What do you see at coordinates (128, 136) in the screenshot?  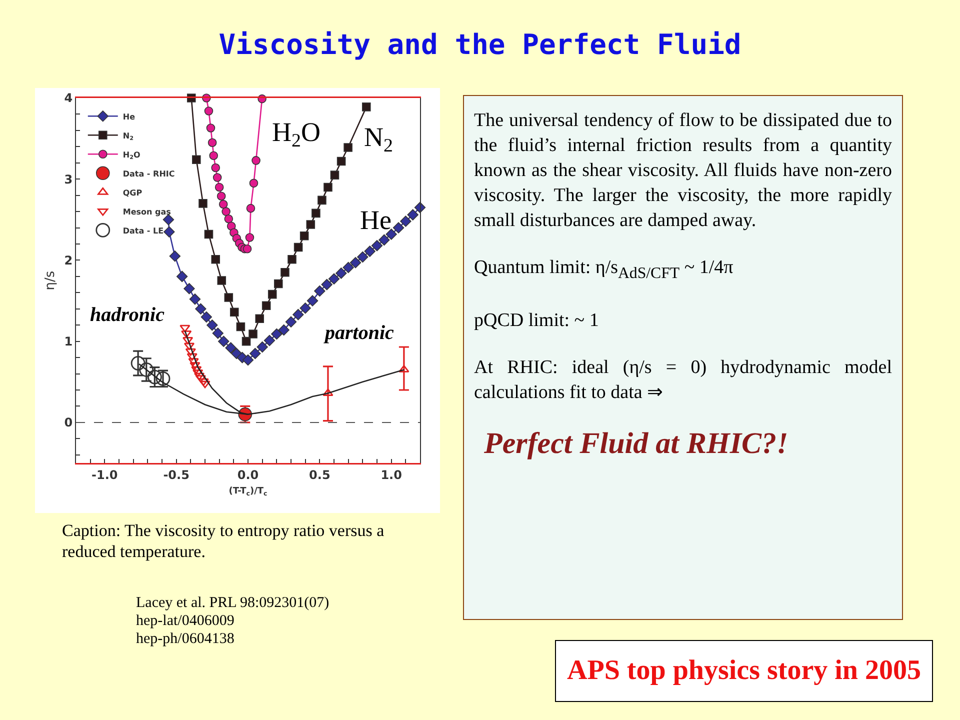 I see `legend-label: N$_{2}$` at bounding box center [128, 136].